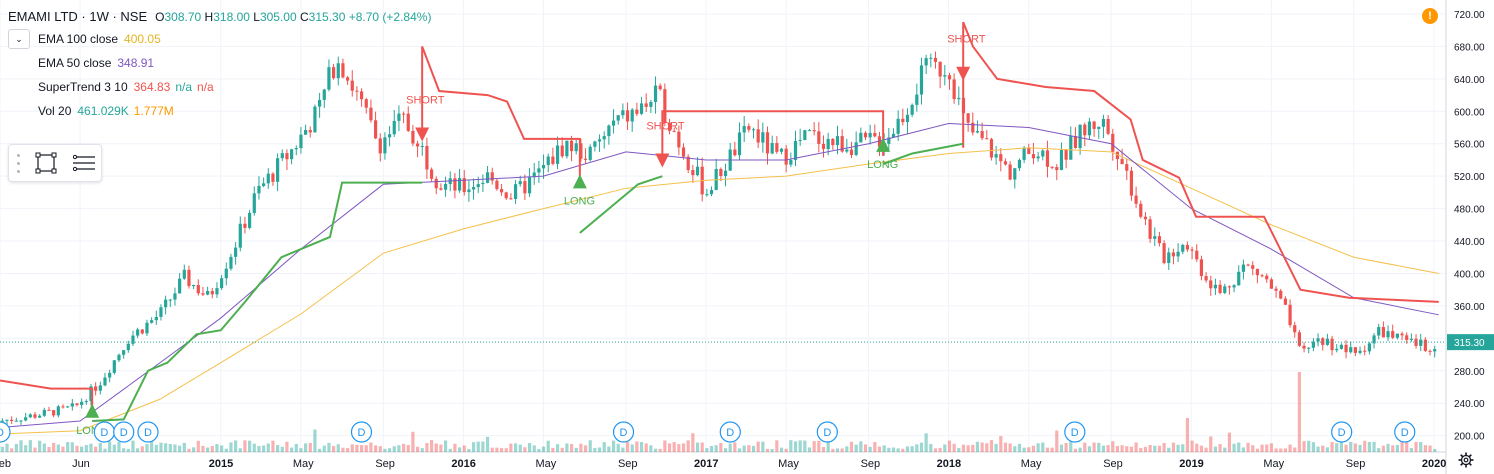 The width and height of the screenshot is (1494, 474). Describe the element at coordinates (579, 181) in the screenshot. I see `long-signal-arrow` at that location.